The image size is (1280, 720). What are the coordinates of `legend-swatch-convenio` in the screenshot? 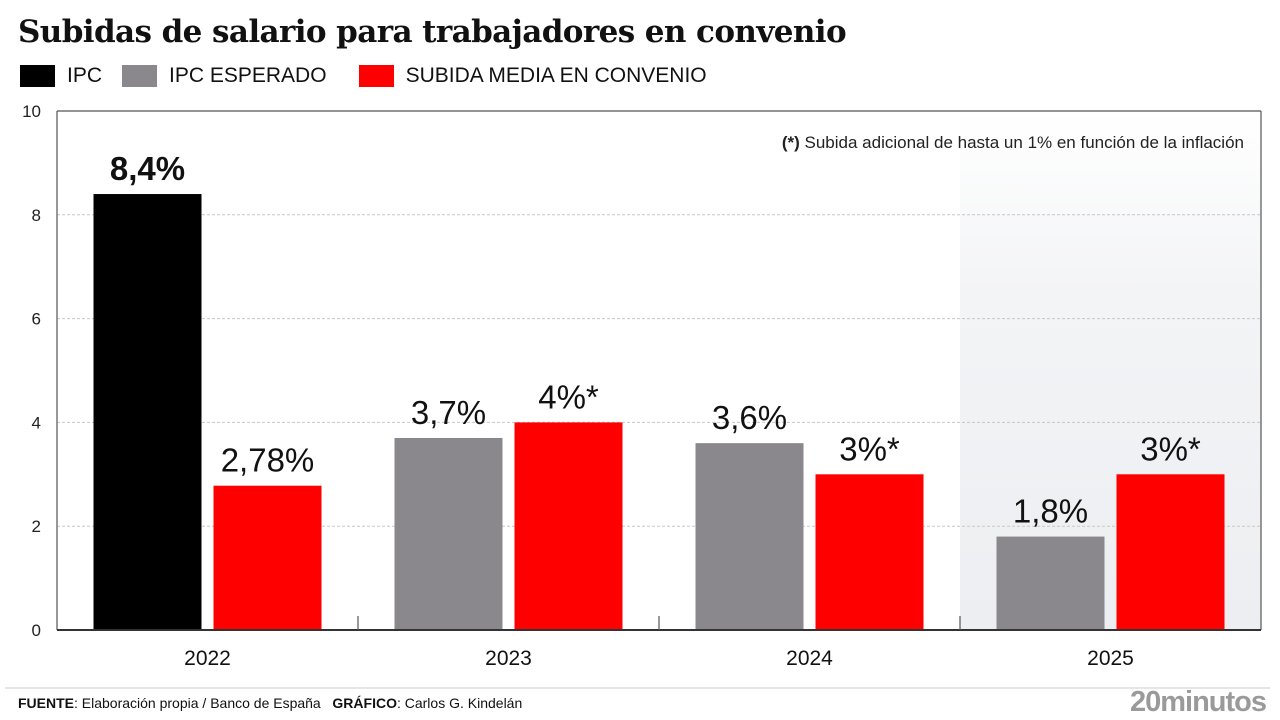 It's located at (376, 76).